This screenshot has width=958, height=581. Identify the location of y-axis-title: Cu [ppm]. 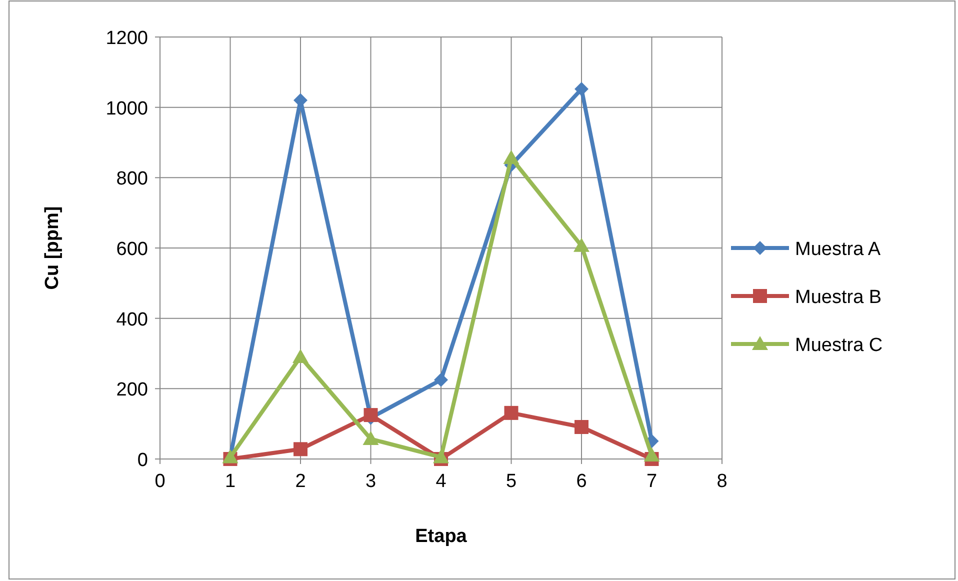
(52, 248).